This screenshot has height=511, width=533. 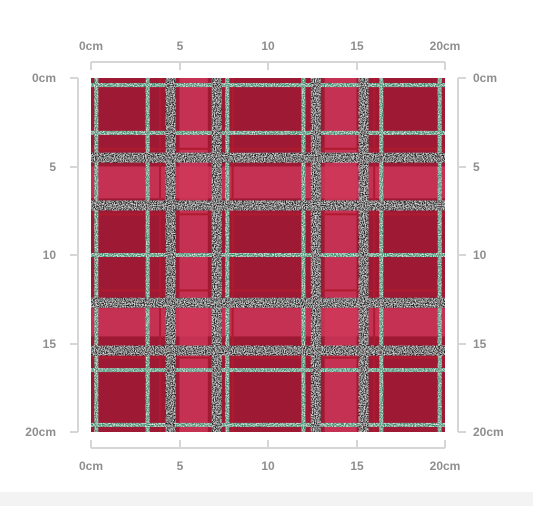 I want to click on ruler-top-label-10: 10, so click(x=268, y=46).